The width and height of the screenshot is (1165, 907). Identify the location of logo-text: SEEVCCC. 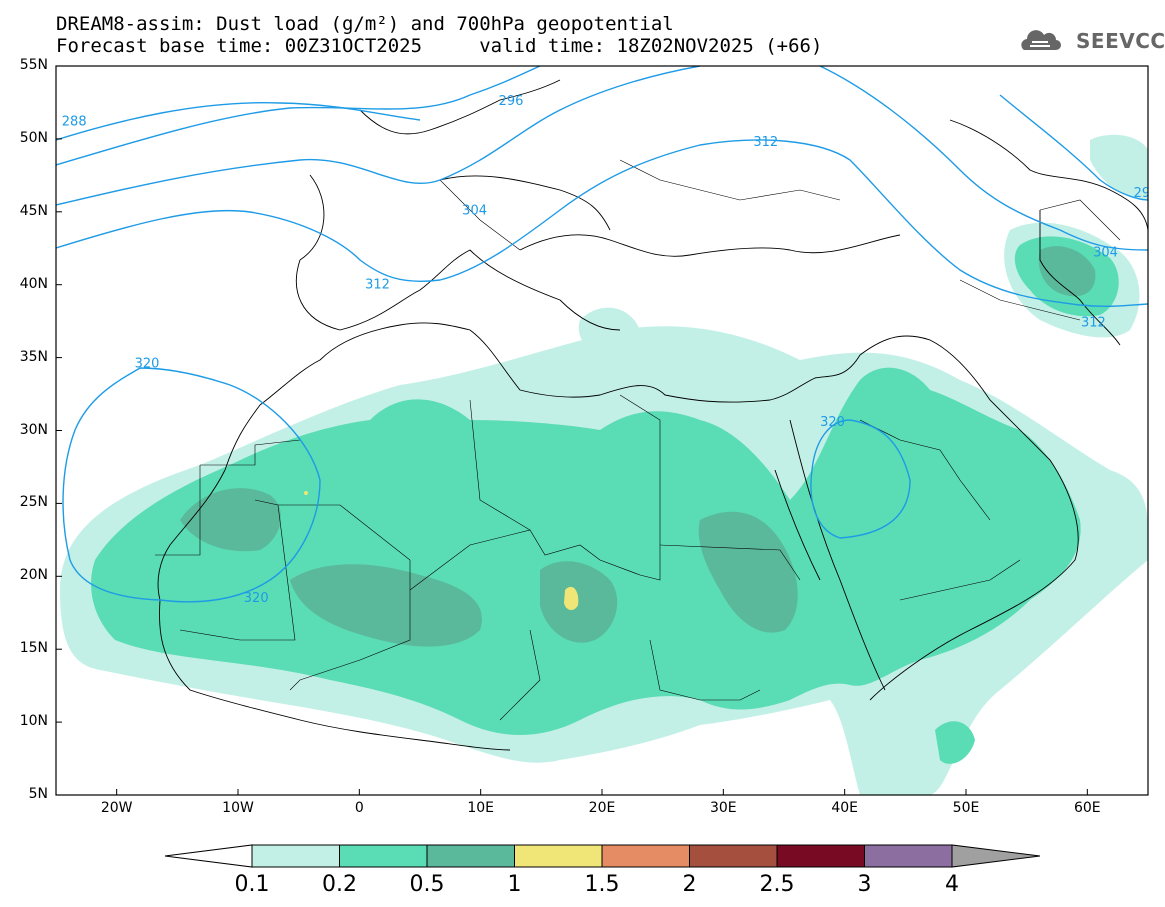
(1120, 41).